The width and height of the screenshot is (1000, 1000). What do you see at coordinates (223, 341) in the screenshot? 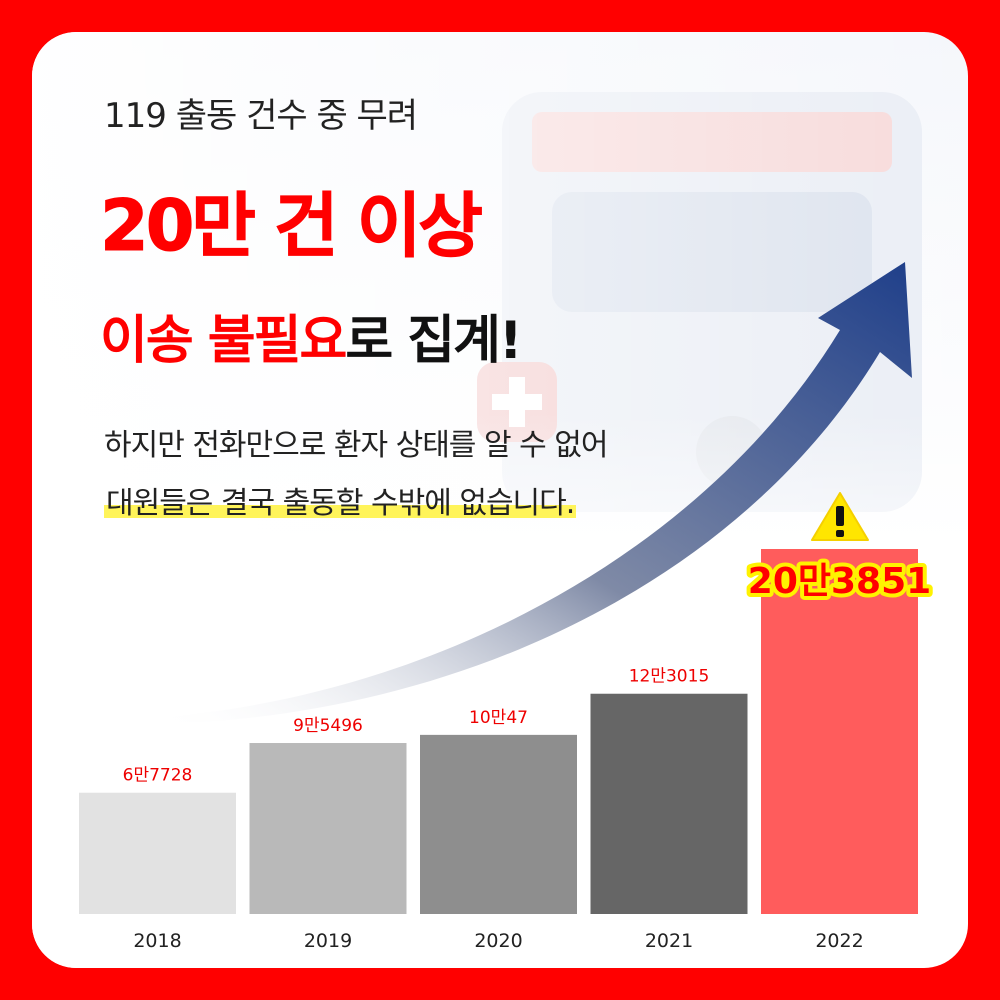
I see `headline-emphasis: 이송 불필요` at bounding box center [223, 341].